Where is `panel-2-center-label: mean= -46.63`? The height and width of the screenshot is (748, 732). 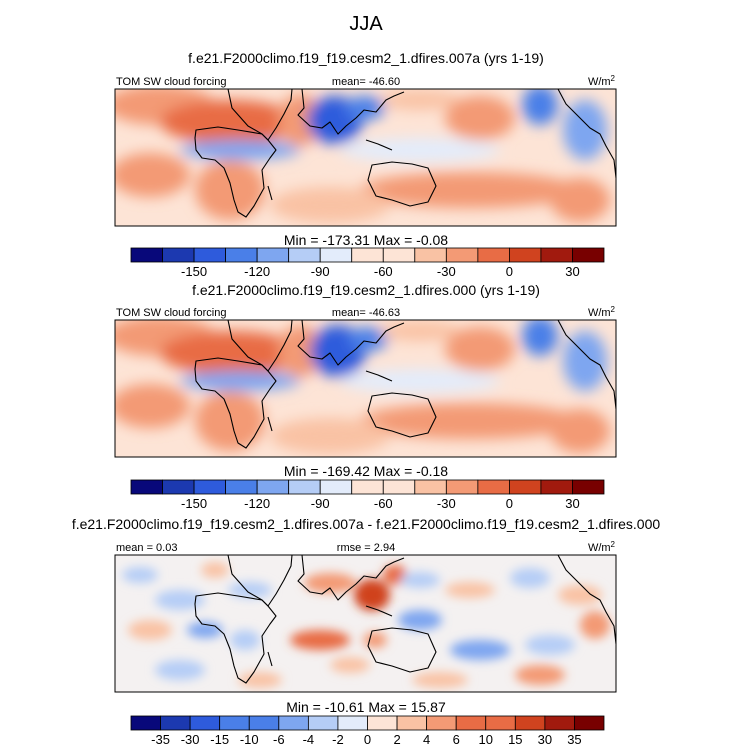 panel-2-center-label: mean= -46.63 is located at coordinates (366, 313).